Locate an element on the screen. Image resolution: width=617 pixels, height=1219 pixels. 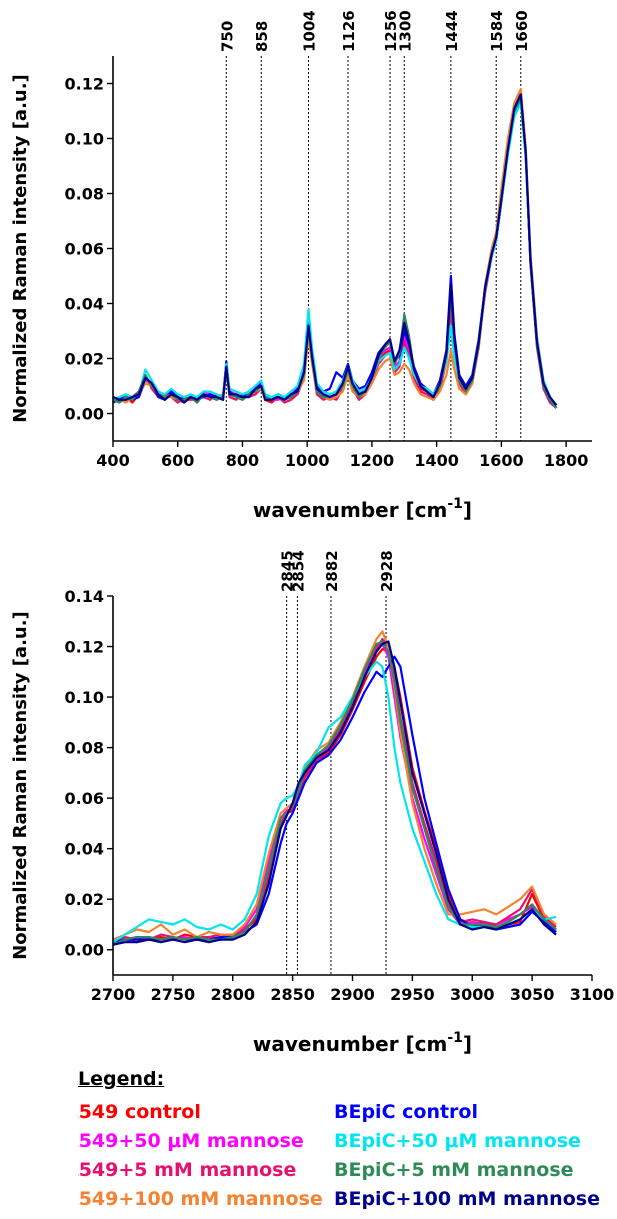
legend-entry-bepic-50um: BEpiC+50 μM mannose is located at coordinates (457, 1141).